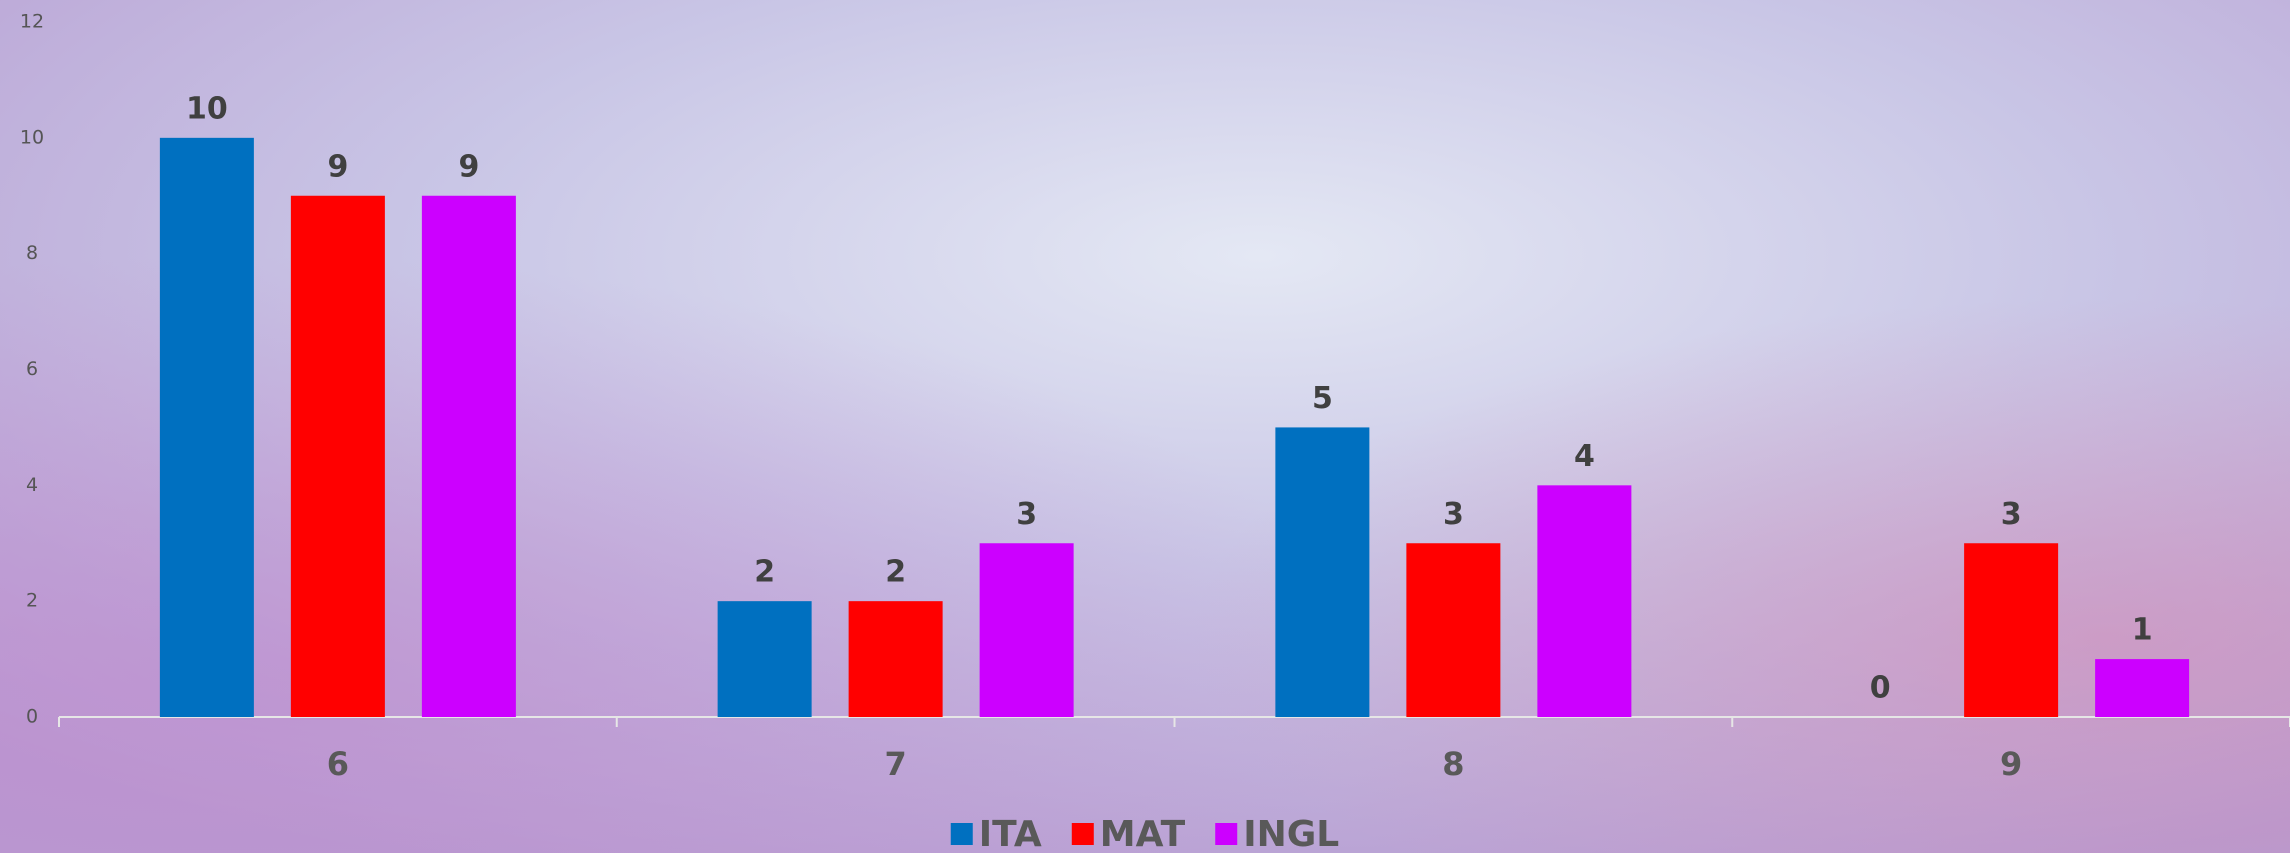 Image resolution: width=2290 pixels, height=853 pixels. Describe the element at coordinates (1322, 398) in the screenshot. I see `data-label: 5` at that location.